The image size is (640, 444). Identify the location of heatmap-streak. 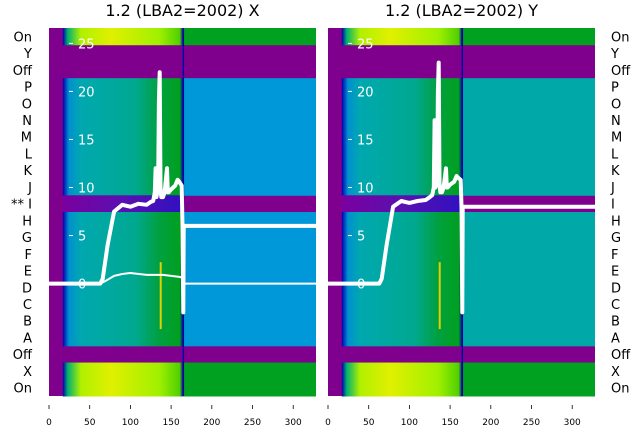
(160, 296).